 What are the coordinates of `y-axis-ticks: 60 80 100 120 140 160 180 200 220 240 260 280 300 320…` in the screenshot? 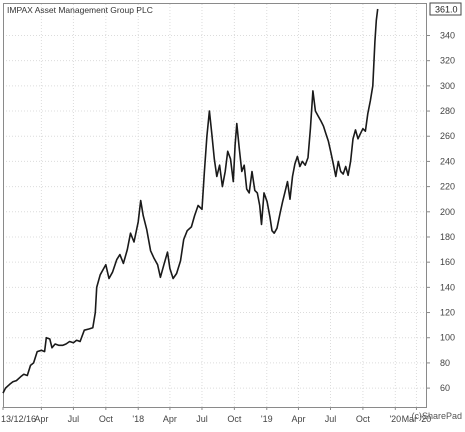 It's located at (441, 211).